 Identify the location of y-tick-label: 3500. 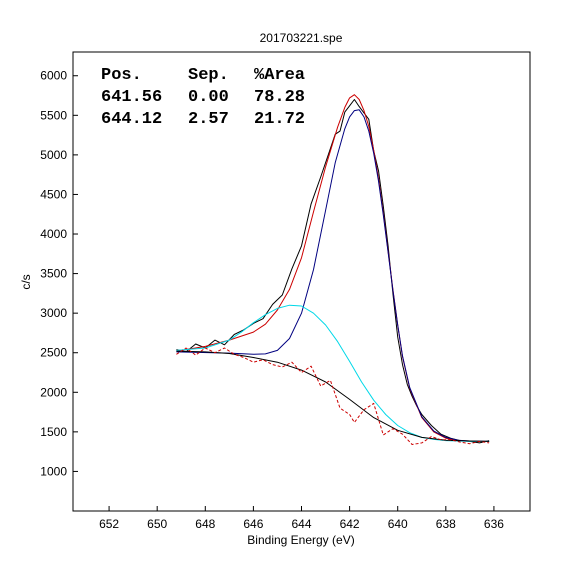
(53, 274).